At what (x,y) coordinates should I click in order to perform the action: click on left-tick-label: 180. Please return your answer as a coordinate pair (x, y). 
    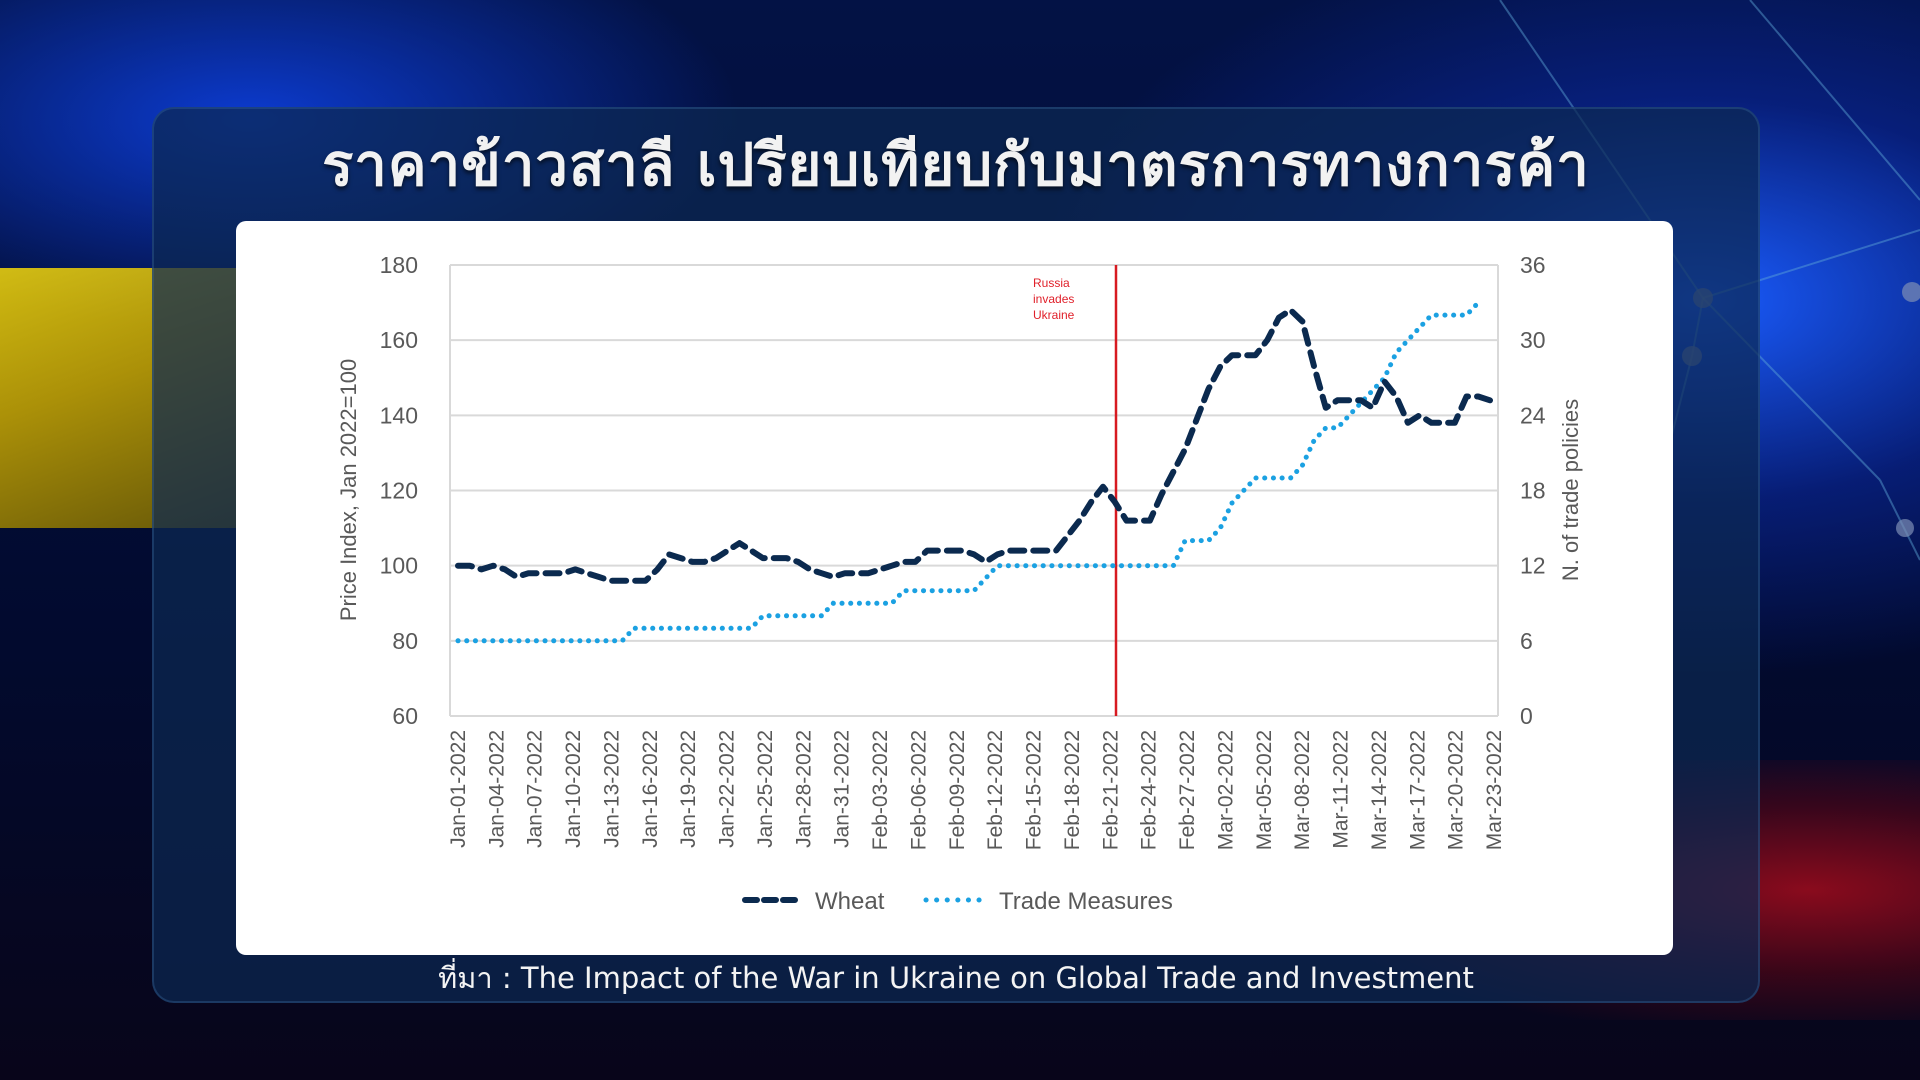
    Looking at the image, I should click on (399, 265).